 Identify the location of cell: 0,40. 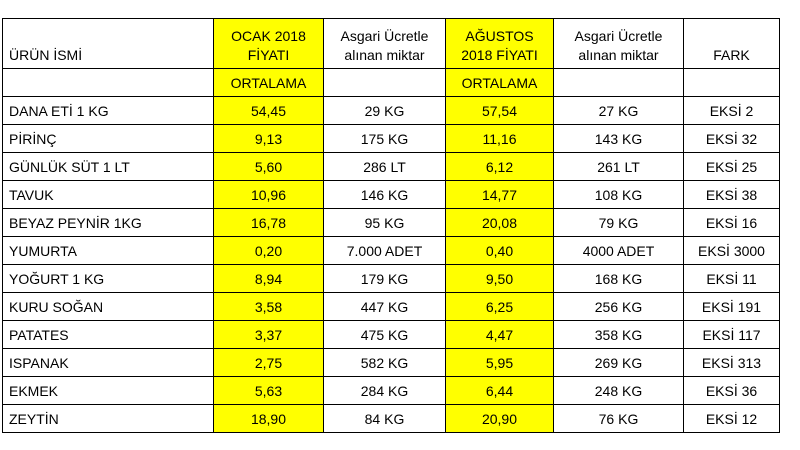
(499, 250).